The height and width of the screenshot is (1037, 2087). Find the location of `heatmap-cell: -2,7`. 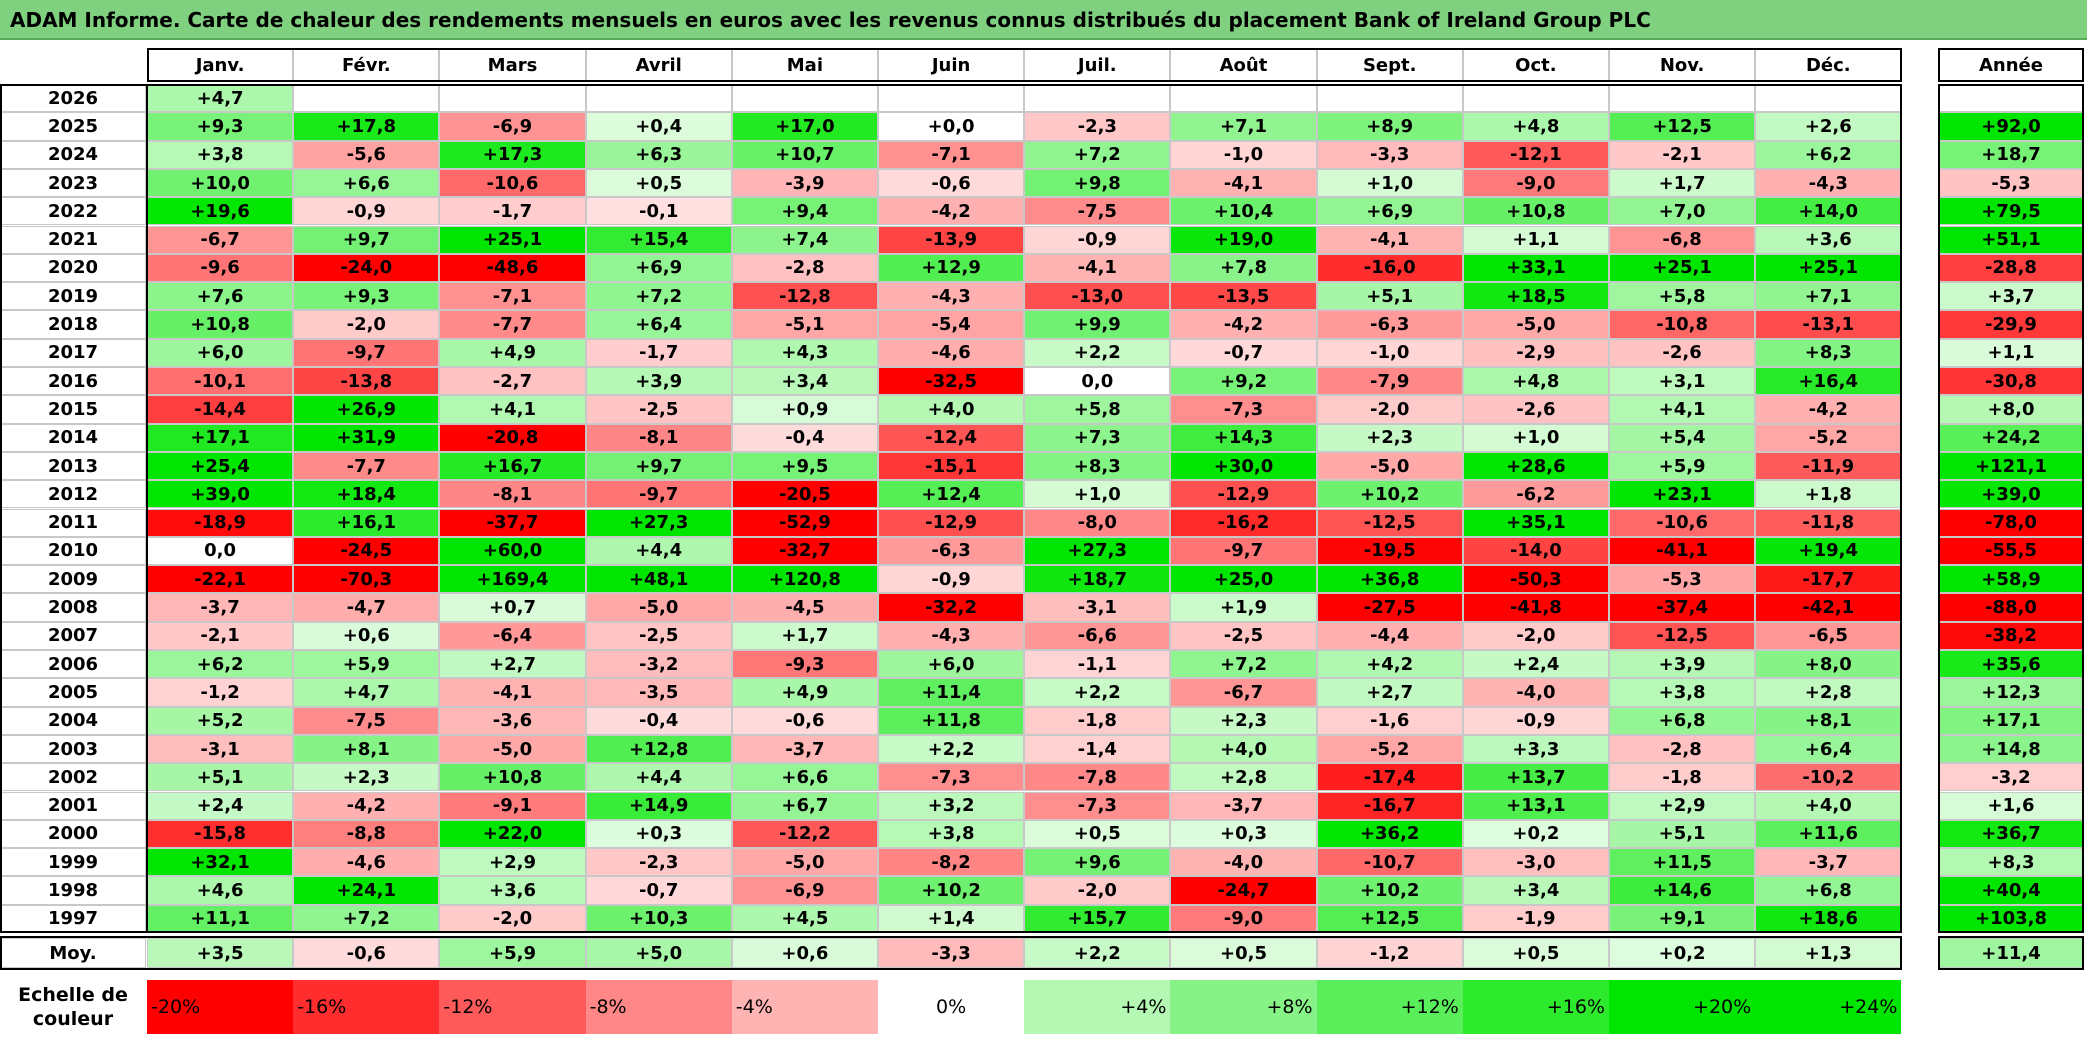

heatmap-cell: -2,7 is located at coordinates (512, 381).